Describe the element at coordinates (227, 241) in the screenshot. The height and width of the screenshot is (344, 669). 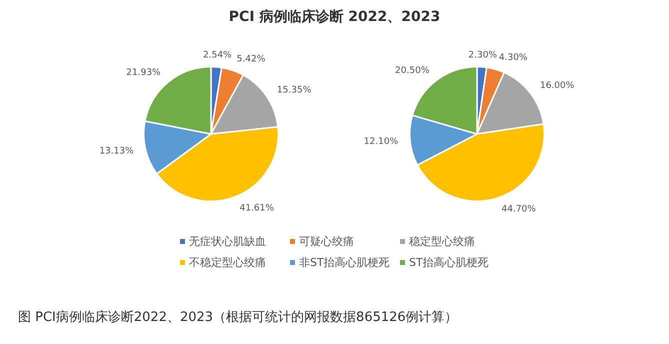
I see `legend-label: 无症状心肌缺血` at that location.